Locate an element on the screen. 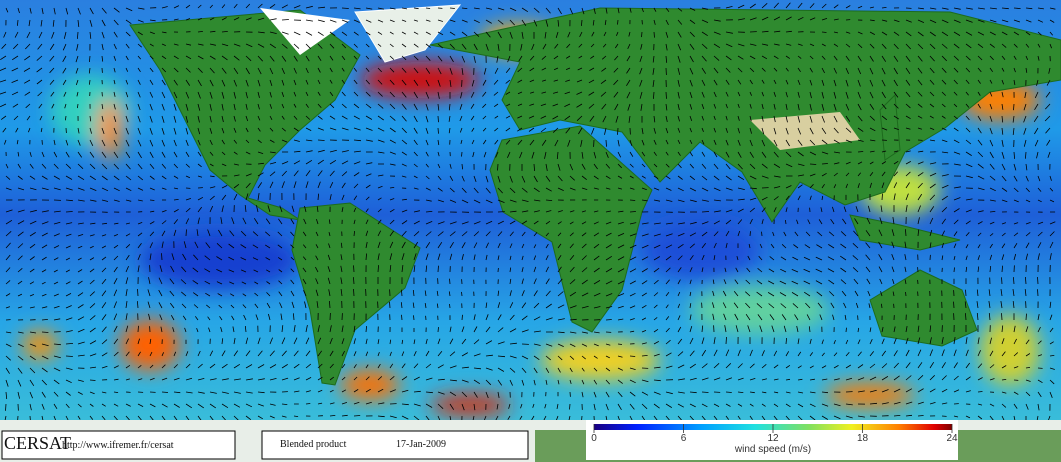 The image size is (1061, 462). credit-box is located at coordinates (118, 445).